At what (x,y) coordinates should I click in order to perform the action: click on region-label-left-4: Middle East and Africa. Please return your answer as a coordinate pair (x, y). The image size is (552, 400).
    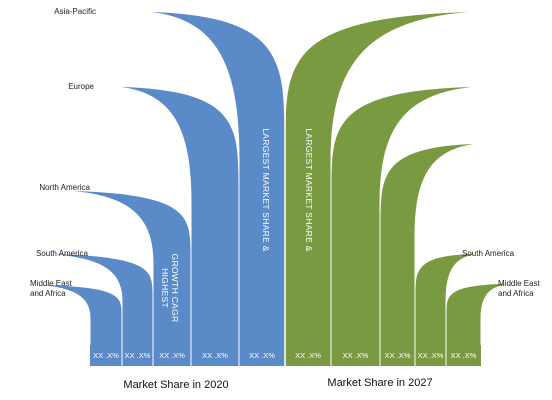
    Looking at the image, I should click on (51, 288).